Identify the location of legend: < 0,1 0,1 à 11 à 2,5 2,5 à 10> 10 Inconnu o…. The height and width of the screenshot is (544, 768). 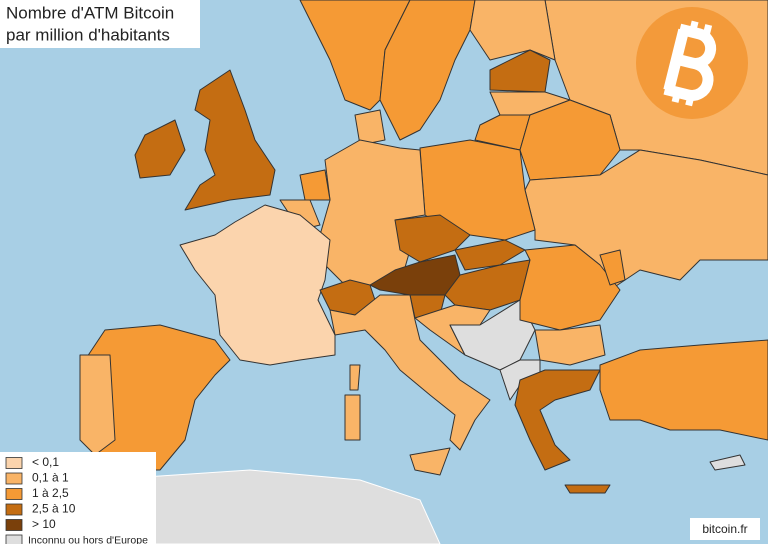
(78, 498).